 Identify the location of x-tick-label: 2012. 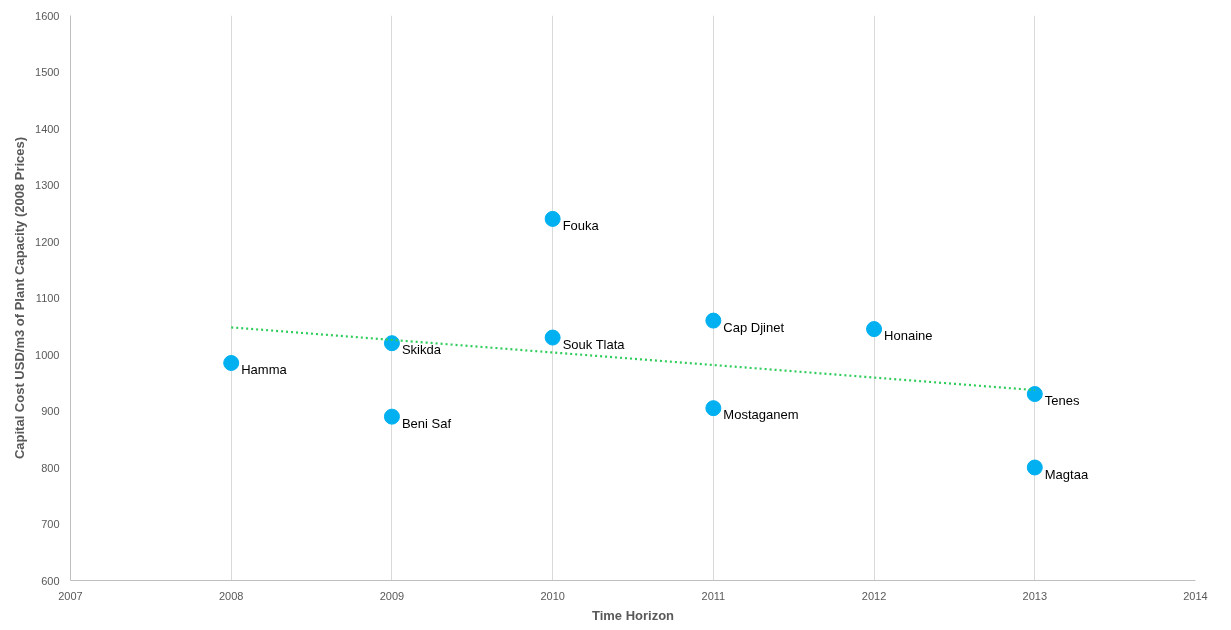
(874, 595).